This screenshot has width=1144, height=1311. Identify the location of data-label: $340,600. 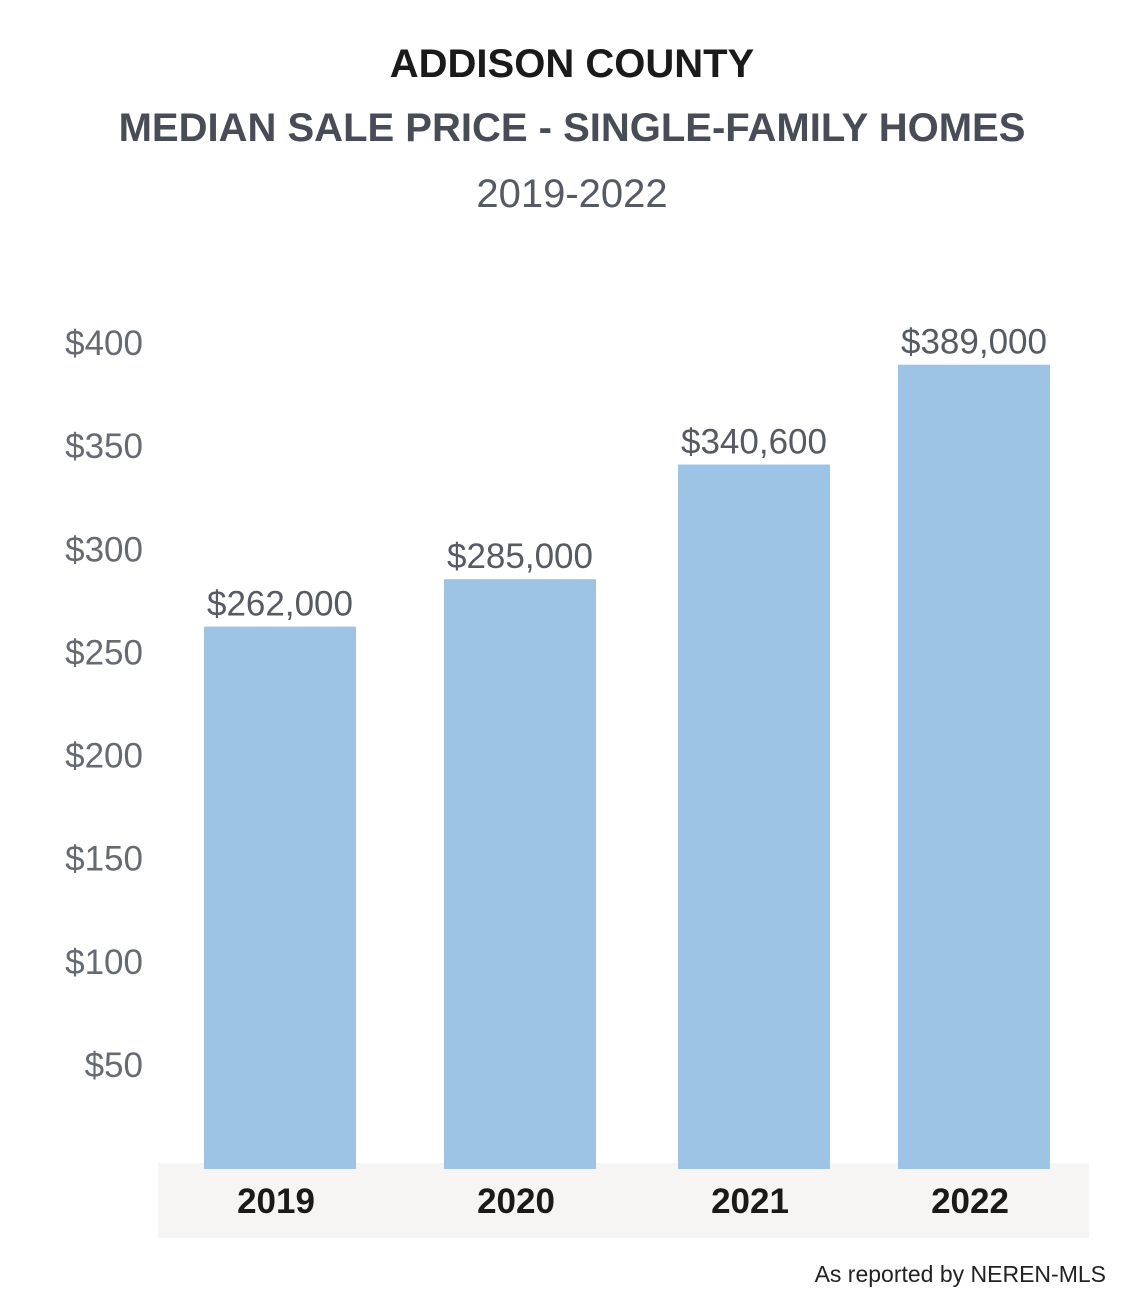
(754, 442).